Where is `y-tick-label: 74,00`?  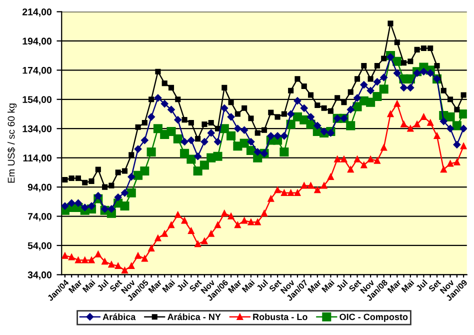
y-tick-label: 74,00 is located at coordinates (40, 217).